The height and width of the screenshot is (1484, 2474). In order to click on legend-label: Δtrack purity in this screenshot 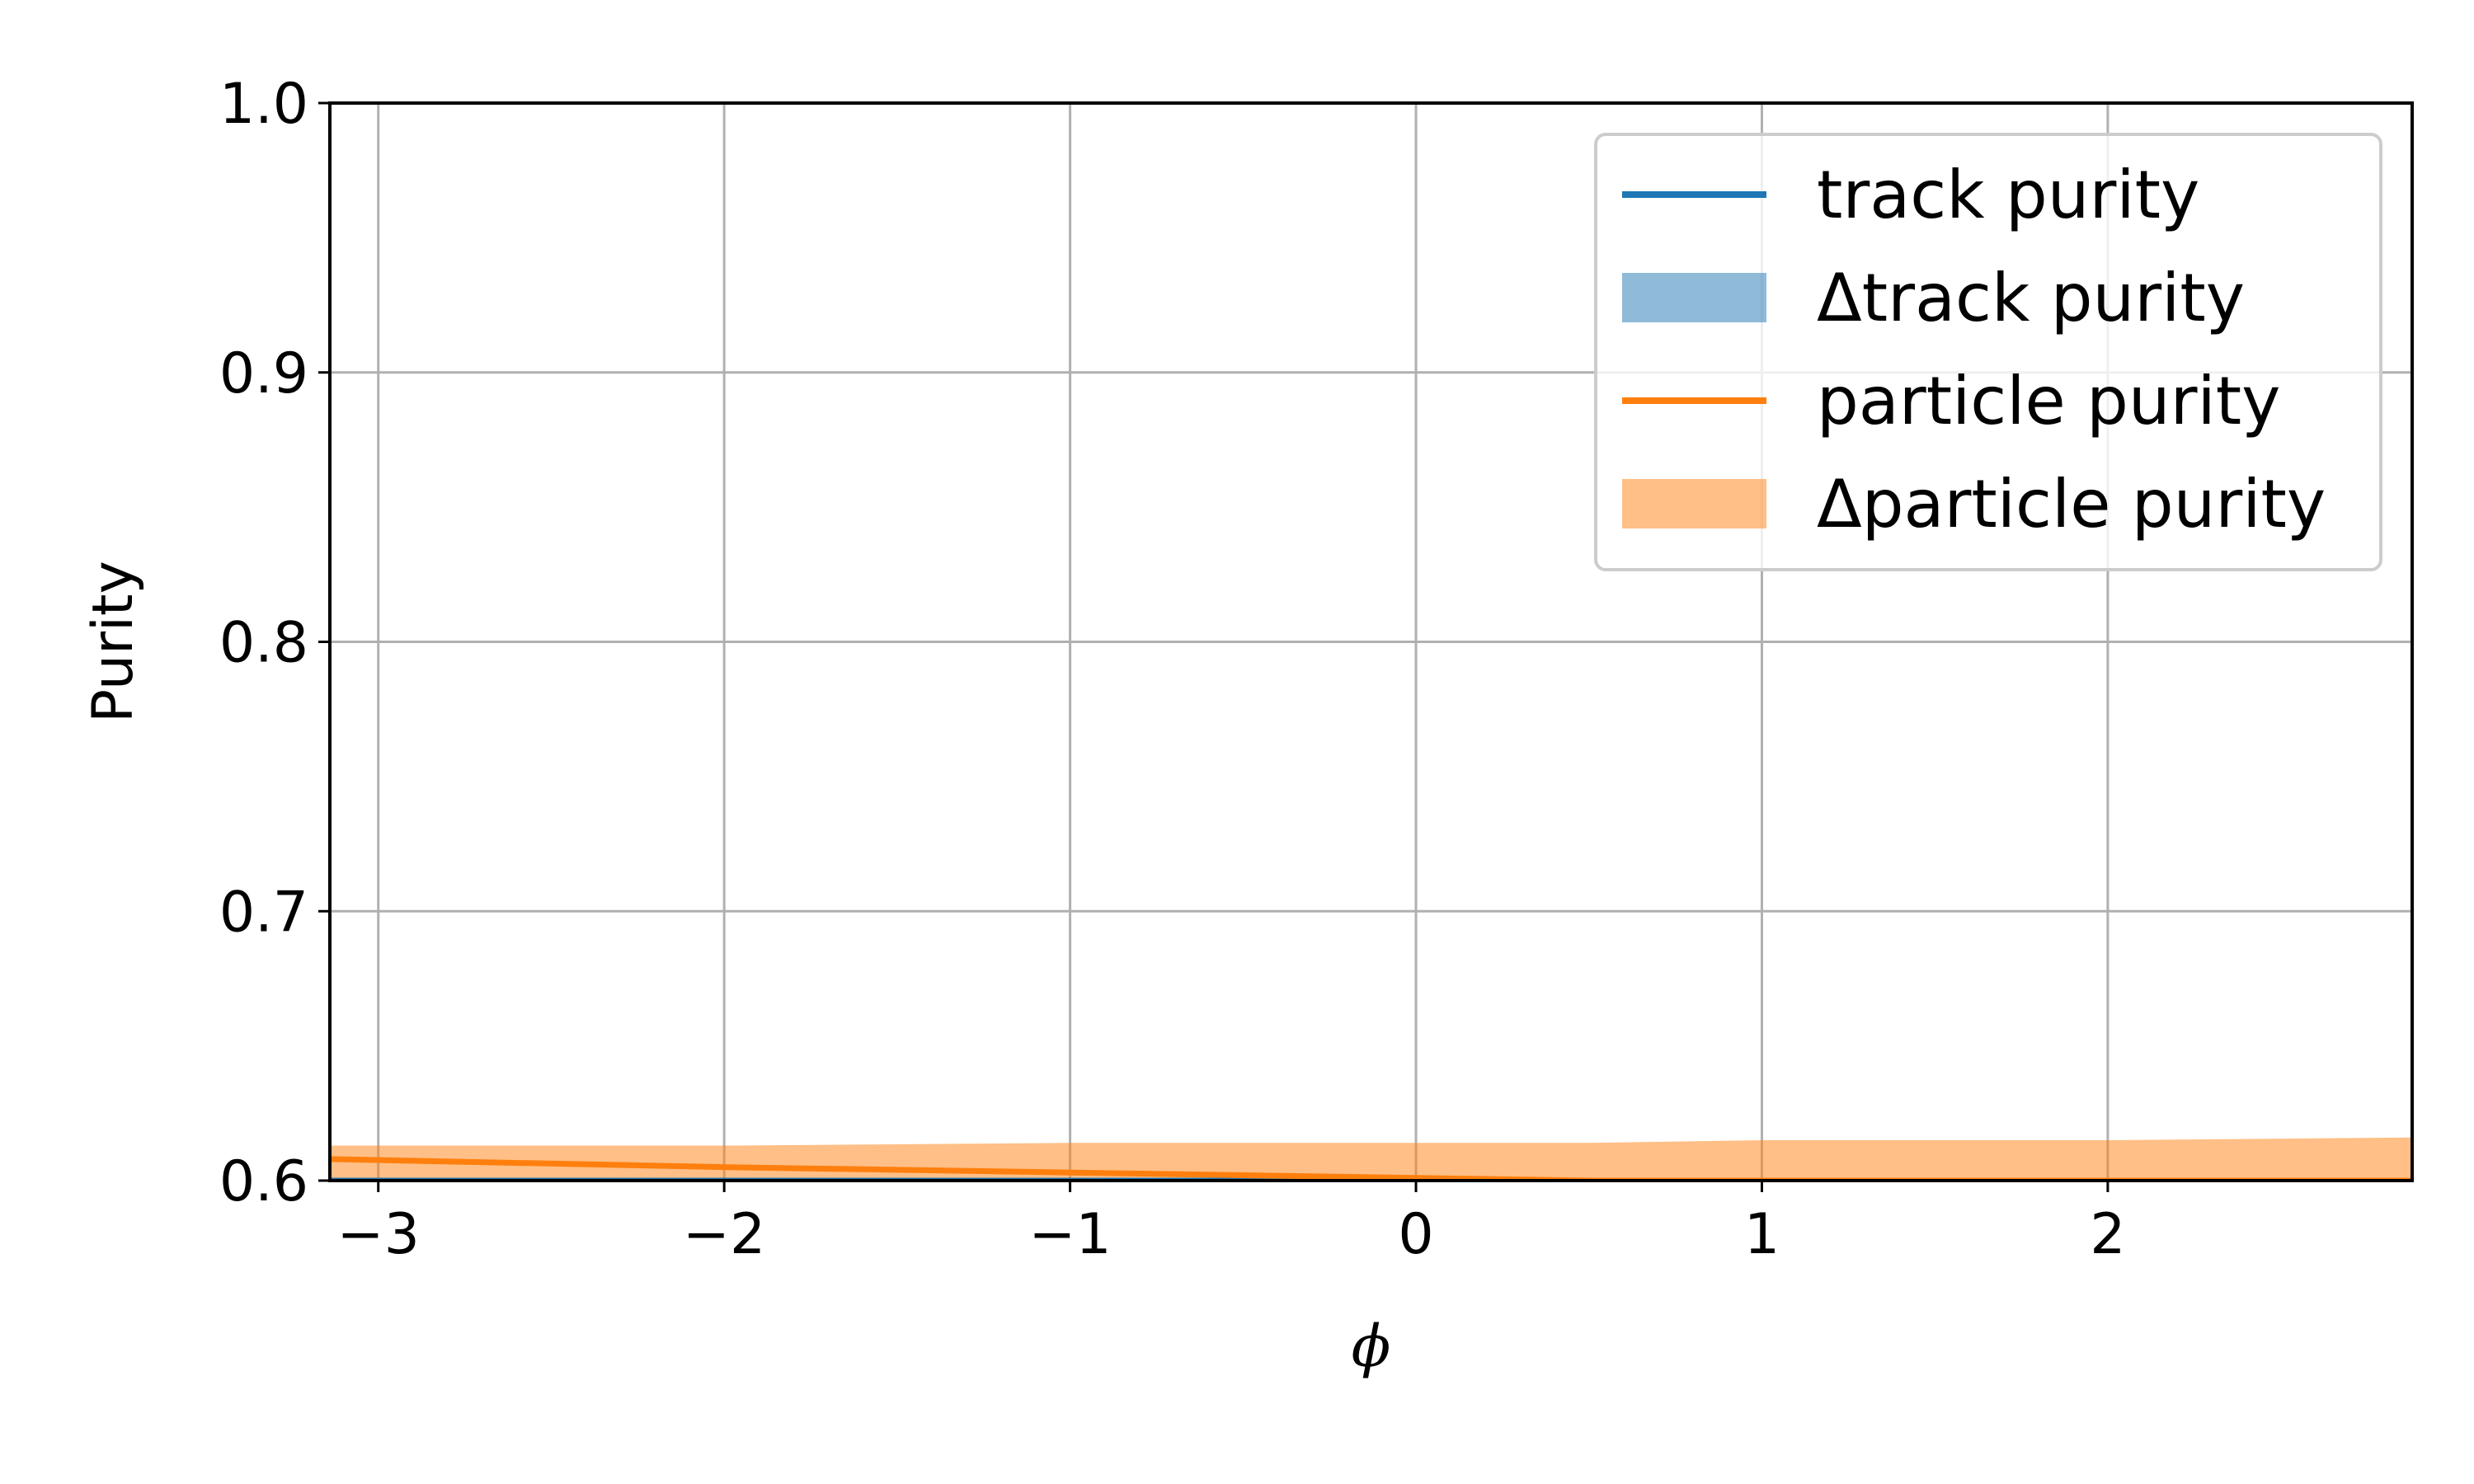, I will do `click(2031, 298)`.